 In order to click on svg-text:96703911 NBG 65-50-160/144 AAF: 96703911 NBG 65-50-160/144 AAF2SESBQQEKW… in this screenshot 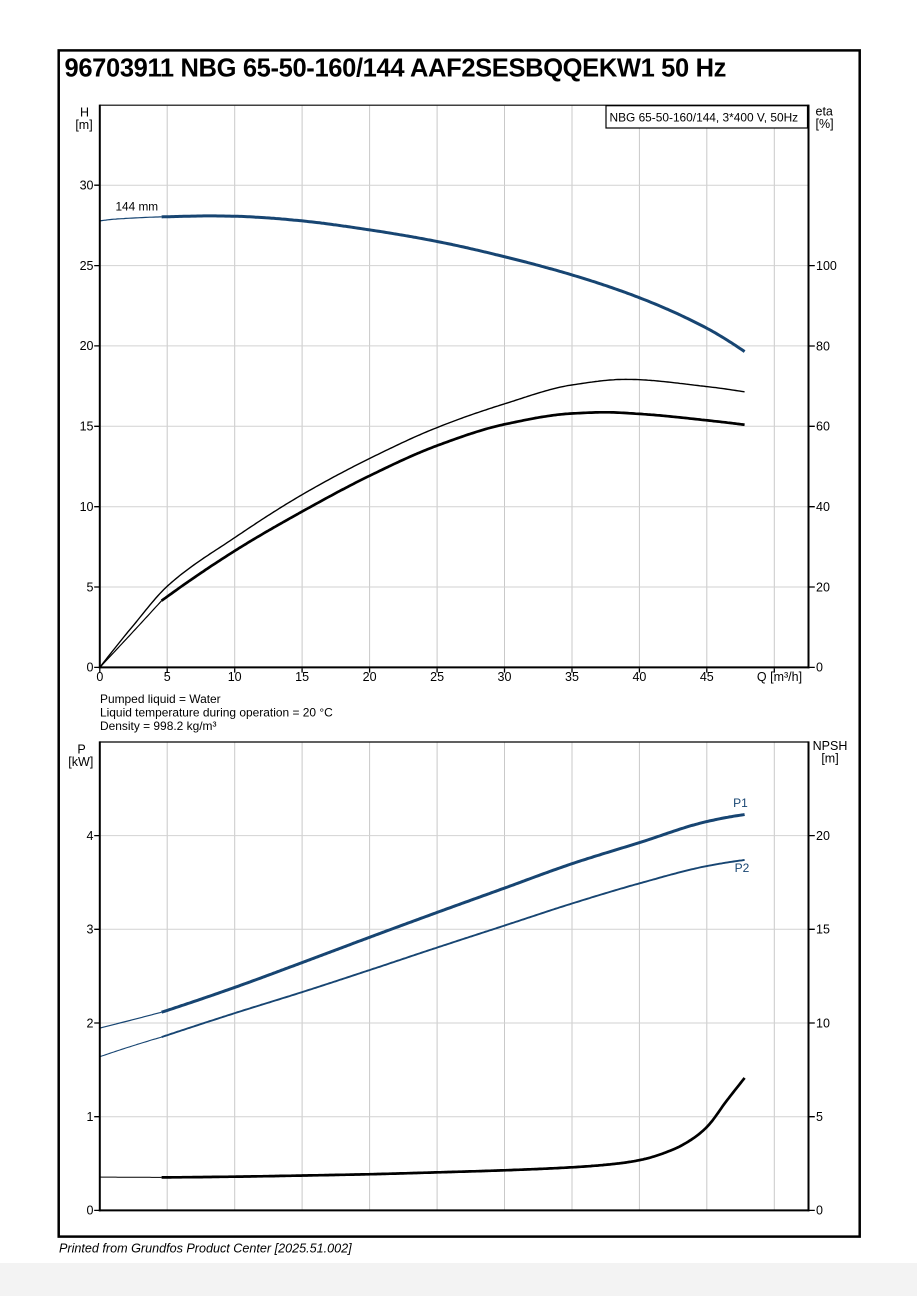, I will do `click(396, 68)`.